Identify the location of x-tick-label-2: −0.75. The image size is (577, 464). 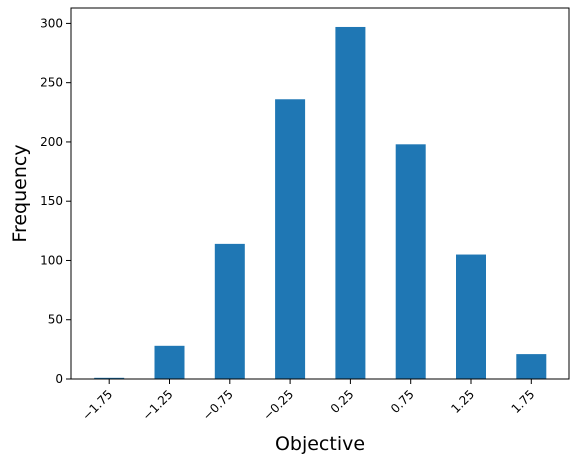
(218, 405).